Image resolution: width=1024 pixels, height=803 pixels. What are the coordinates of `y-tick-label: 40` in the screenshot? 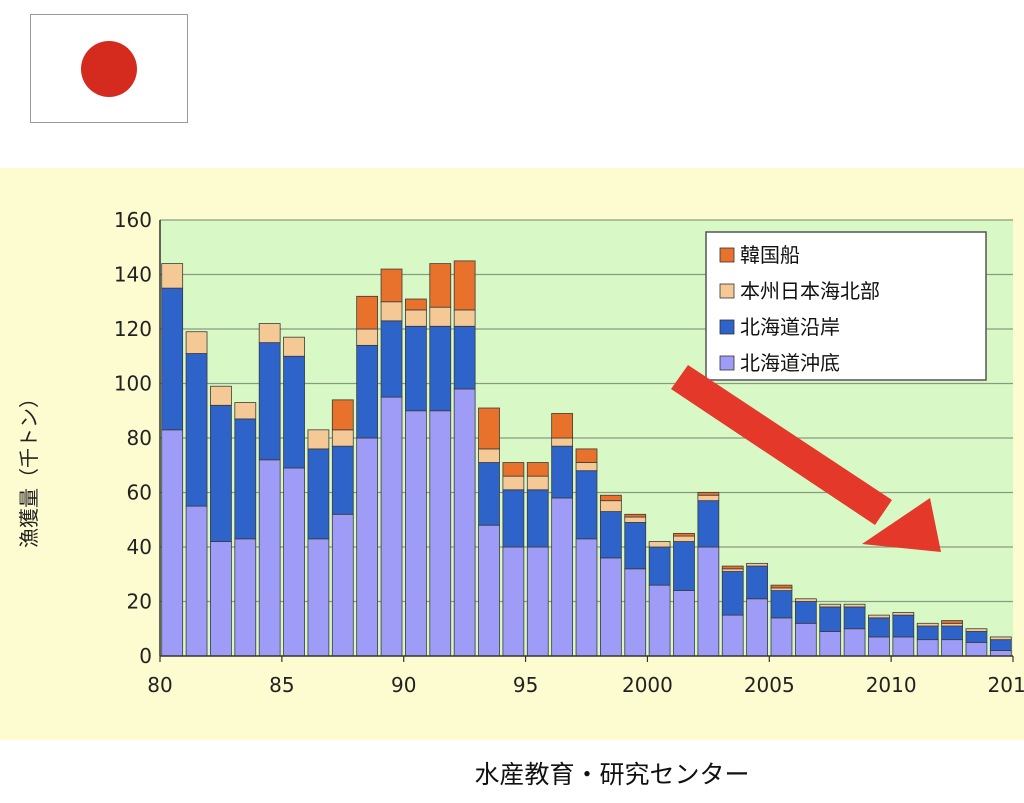 It's located at (139, 547).